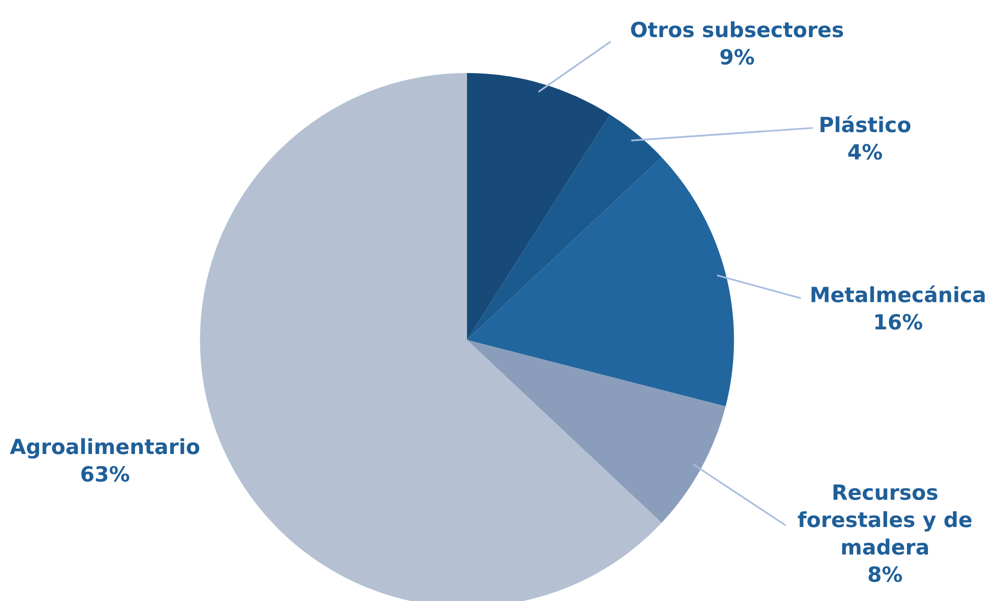  I want to click on data-label: 9%, so click(737, 56).